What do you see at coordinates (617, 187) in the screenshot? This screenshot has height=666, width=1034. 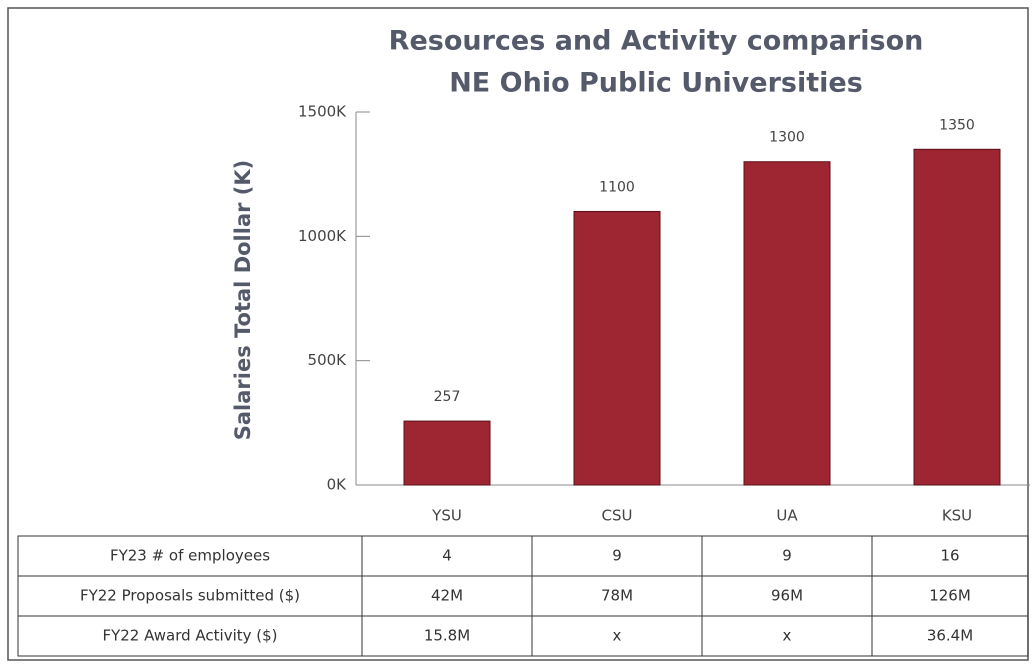 I see `value-label: 1100` at bounding box center [617, 187].